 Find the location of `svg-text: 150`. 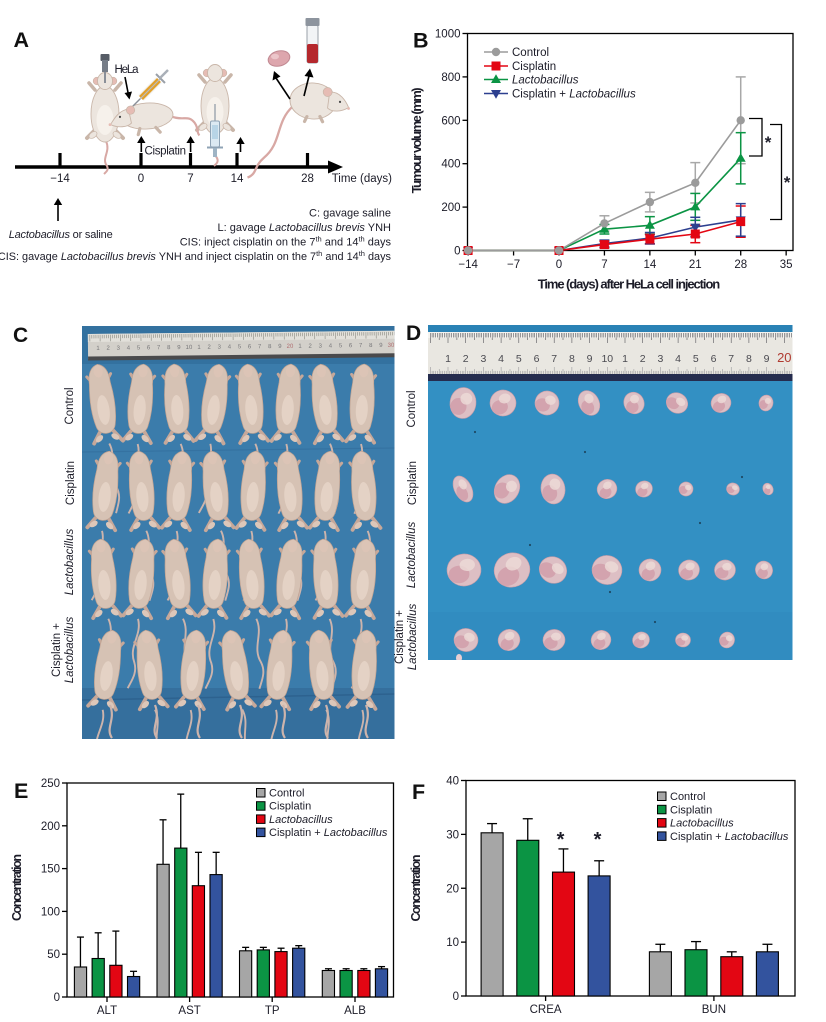

svg-text: 150 is located at coordinates (50, 870).